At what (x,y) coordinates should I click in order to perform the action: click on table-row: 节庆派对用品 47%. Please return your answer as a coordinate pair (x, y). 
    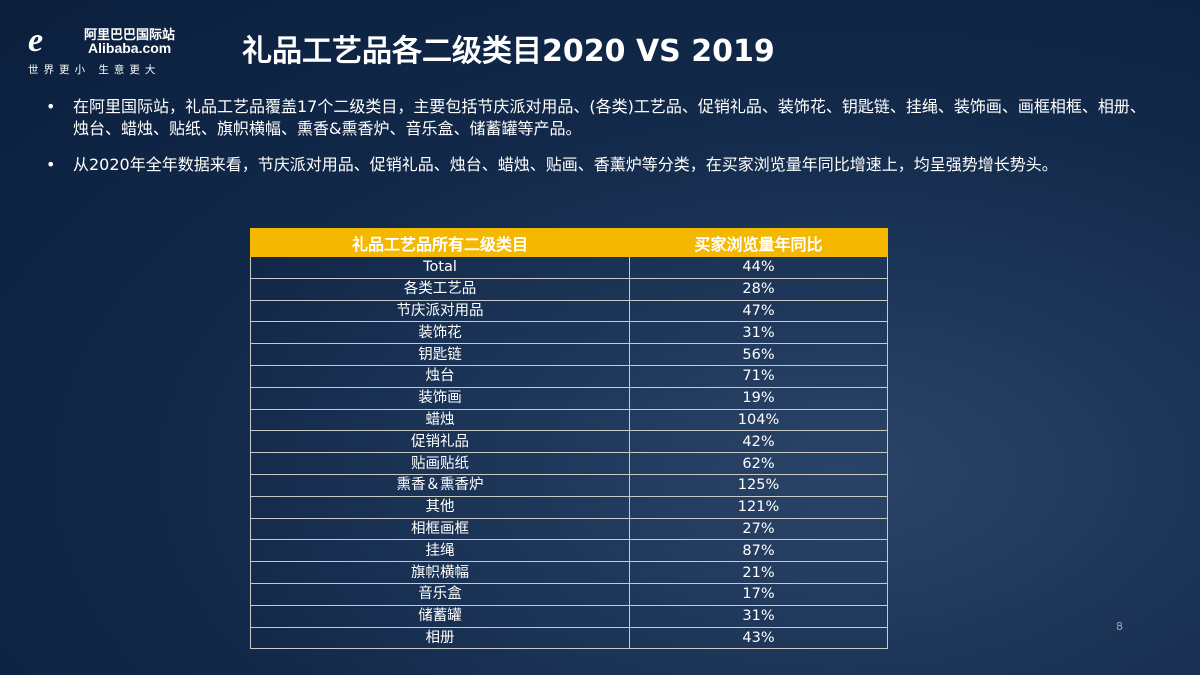
    Looking at the image, I should click on (569, 311).